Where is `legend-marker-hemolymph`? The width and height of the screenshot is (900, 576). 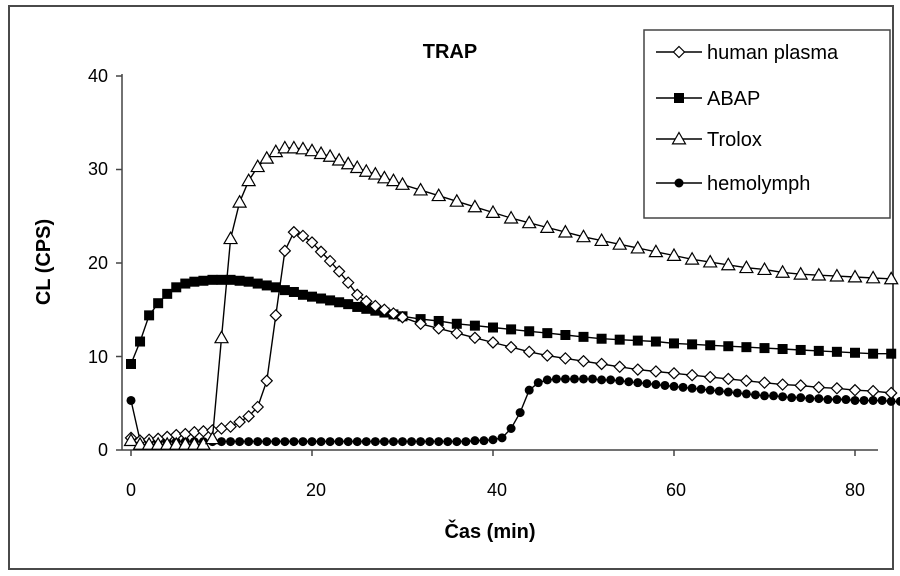
legend-marker-hemolymph is located at coordinates (679, 183).